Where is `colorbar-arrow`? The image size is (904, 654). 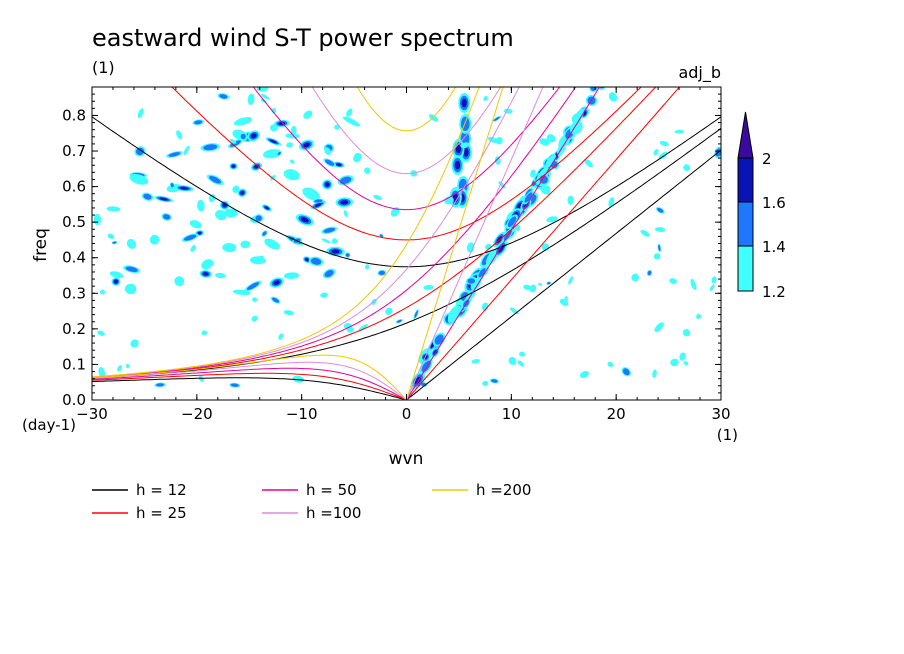
colorbar-arrow is located at coordinates (745, 135).